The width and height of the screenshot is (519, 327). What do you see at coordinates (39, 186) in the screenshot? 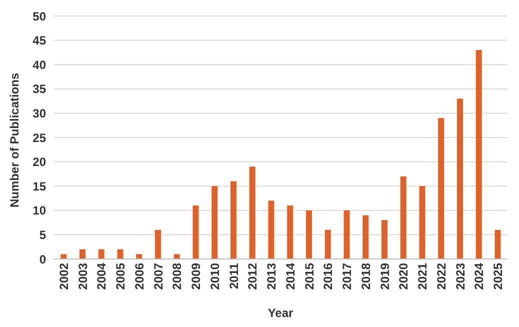
I see `y-tick-label: 15` at bounding box center [39, 186].